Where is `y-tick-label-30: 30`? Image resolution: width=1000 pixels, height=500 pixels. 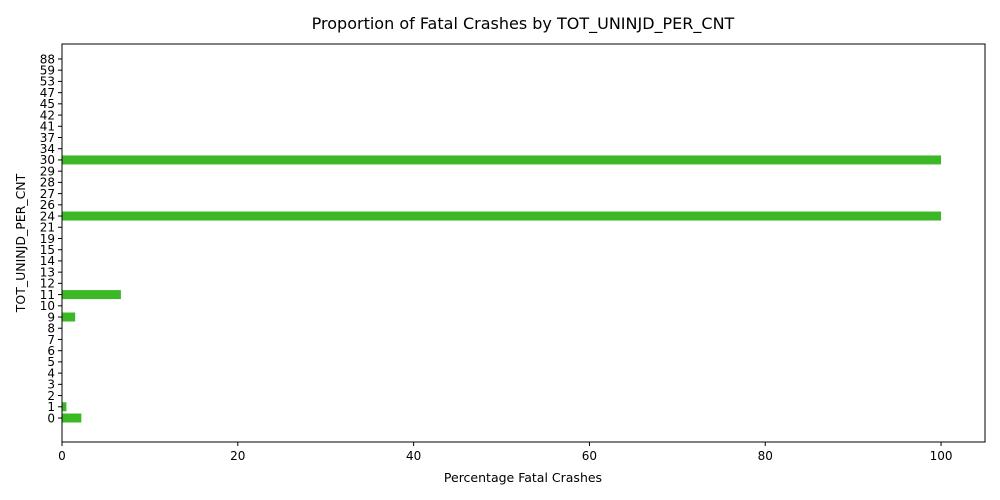 y-tick-label-30: 30 is located at coordinates (47, 160).